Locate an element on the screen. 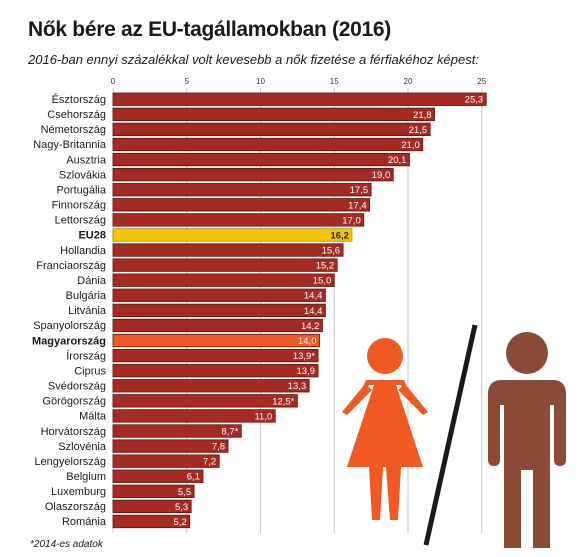 This screenshot has height=557, width=580. category-label: Észtország is located at coordinates (79, 99).